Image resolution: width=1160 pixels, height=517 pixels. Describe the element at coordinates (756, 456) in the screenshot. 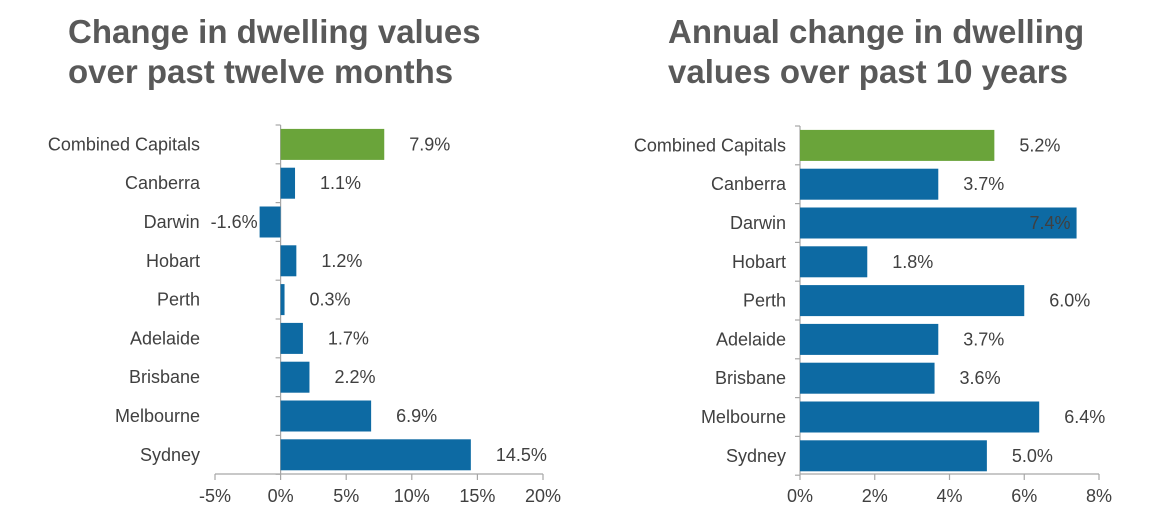

I see `right-category-label-sydney: Sydney` at that location.